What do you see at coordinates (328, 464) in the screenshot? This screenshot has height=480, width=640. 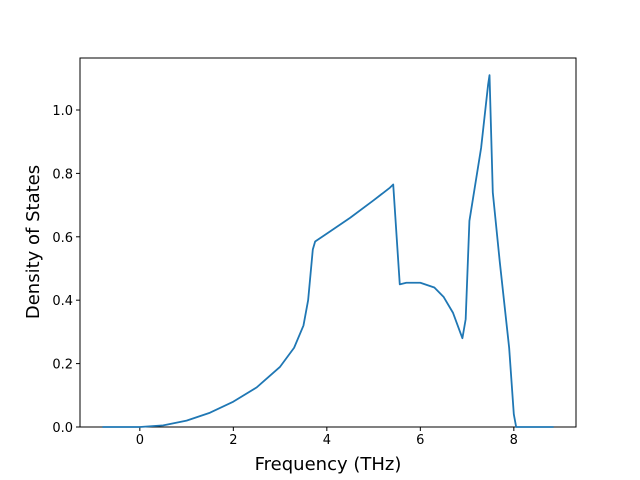 I see `x-axis-label: Frequency (THz)` at bounding box center [328, 464].